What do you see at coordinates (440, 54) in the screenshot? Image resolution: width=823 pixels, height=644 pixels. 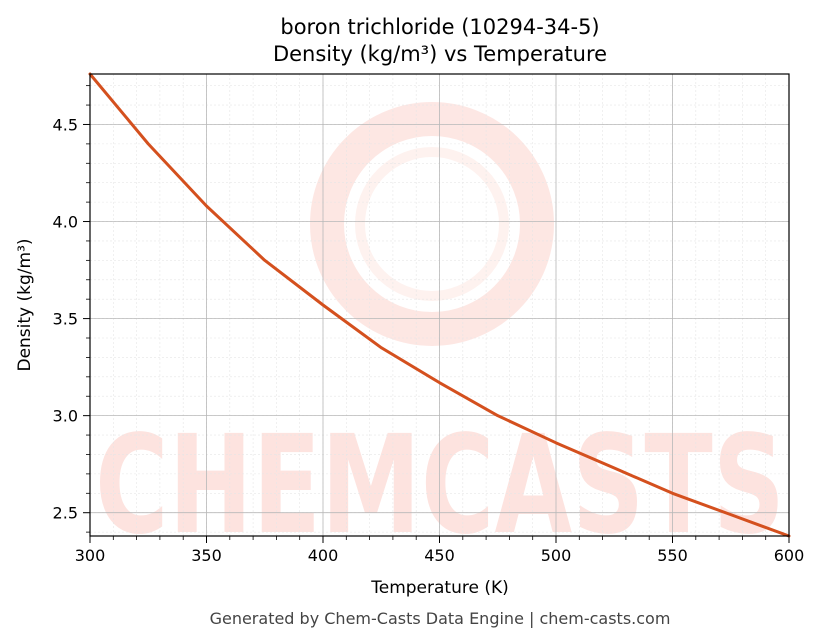 I see `chart-subtitle: Density (kg/m³) vs Temperature` at bounding box center [440, 54].